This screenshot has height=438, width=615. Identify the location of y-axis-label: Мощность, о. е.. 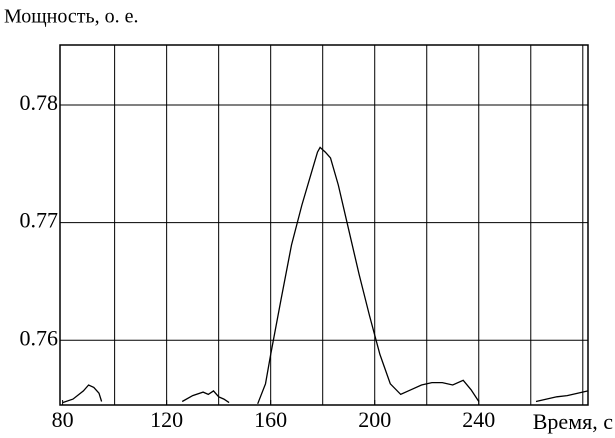
(71, 17).